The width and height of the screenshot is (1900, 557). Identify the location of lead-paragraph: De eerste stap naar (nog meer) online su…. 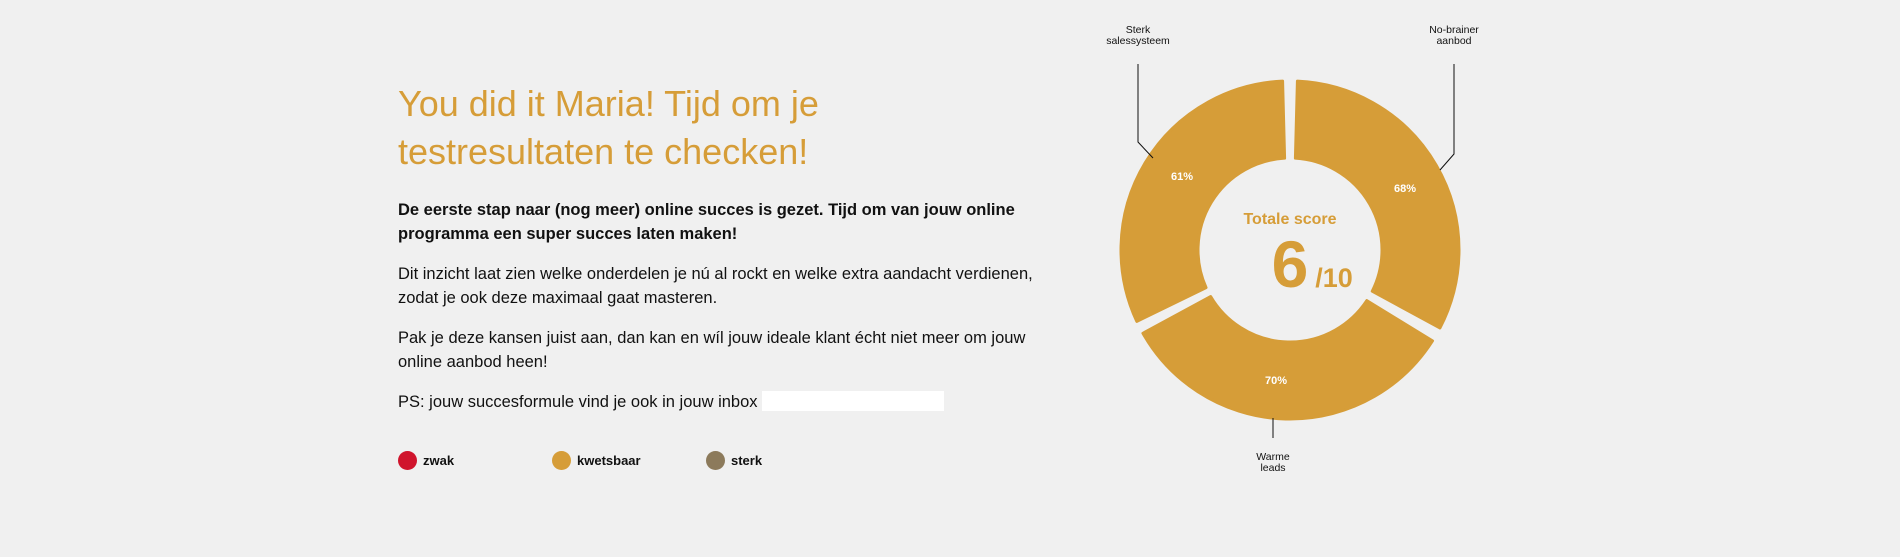
(706, 222).